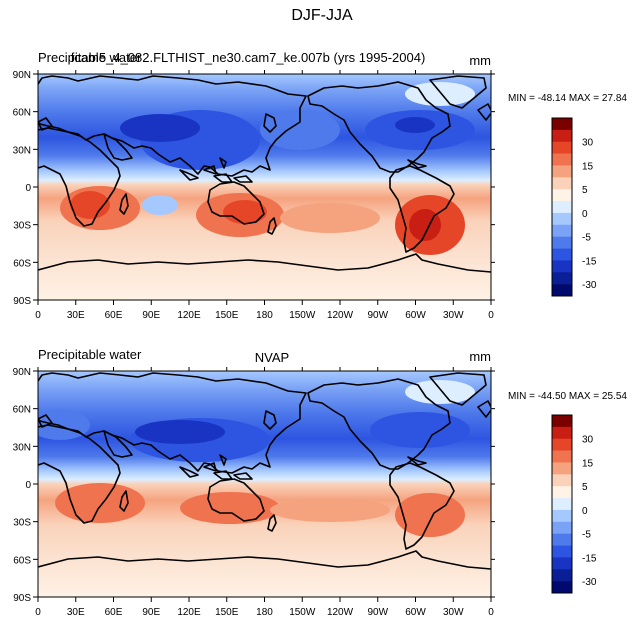 This screenshot has height=627, width=644. I want to click on panel-stats: MIN = -48.14 MAX = 27.84, so click(567, 98).